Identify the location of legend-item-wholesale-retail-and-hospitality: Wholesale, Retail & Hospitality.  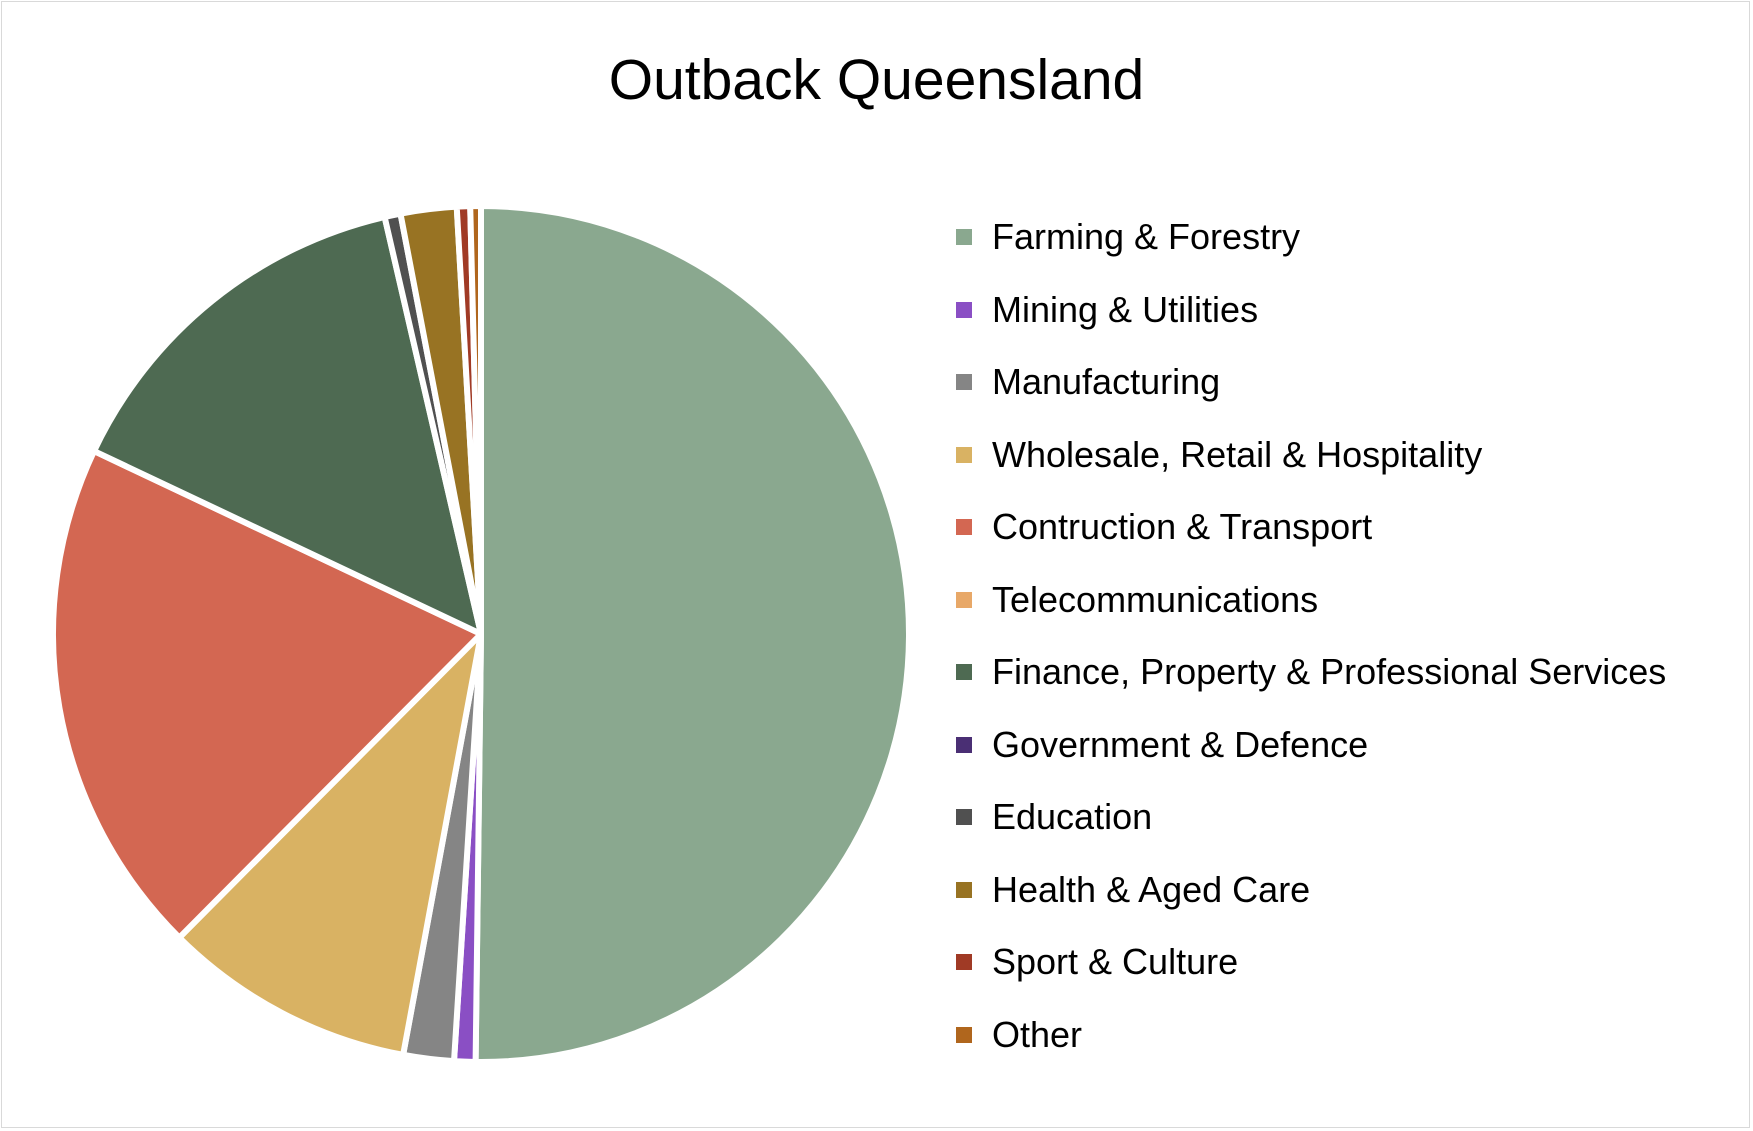
(1219, 455).